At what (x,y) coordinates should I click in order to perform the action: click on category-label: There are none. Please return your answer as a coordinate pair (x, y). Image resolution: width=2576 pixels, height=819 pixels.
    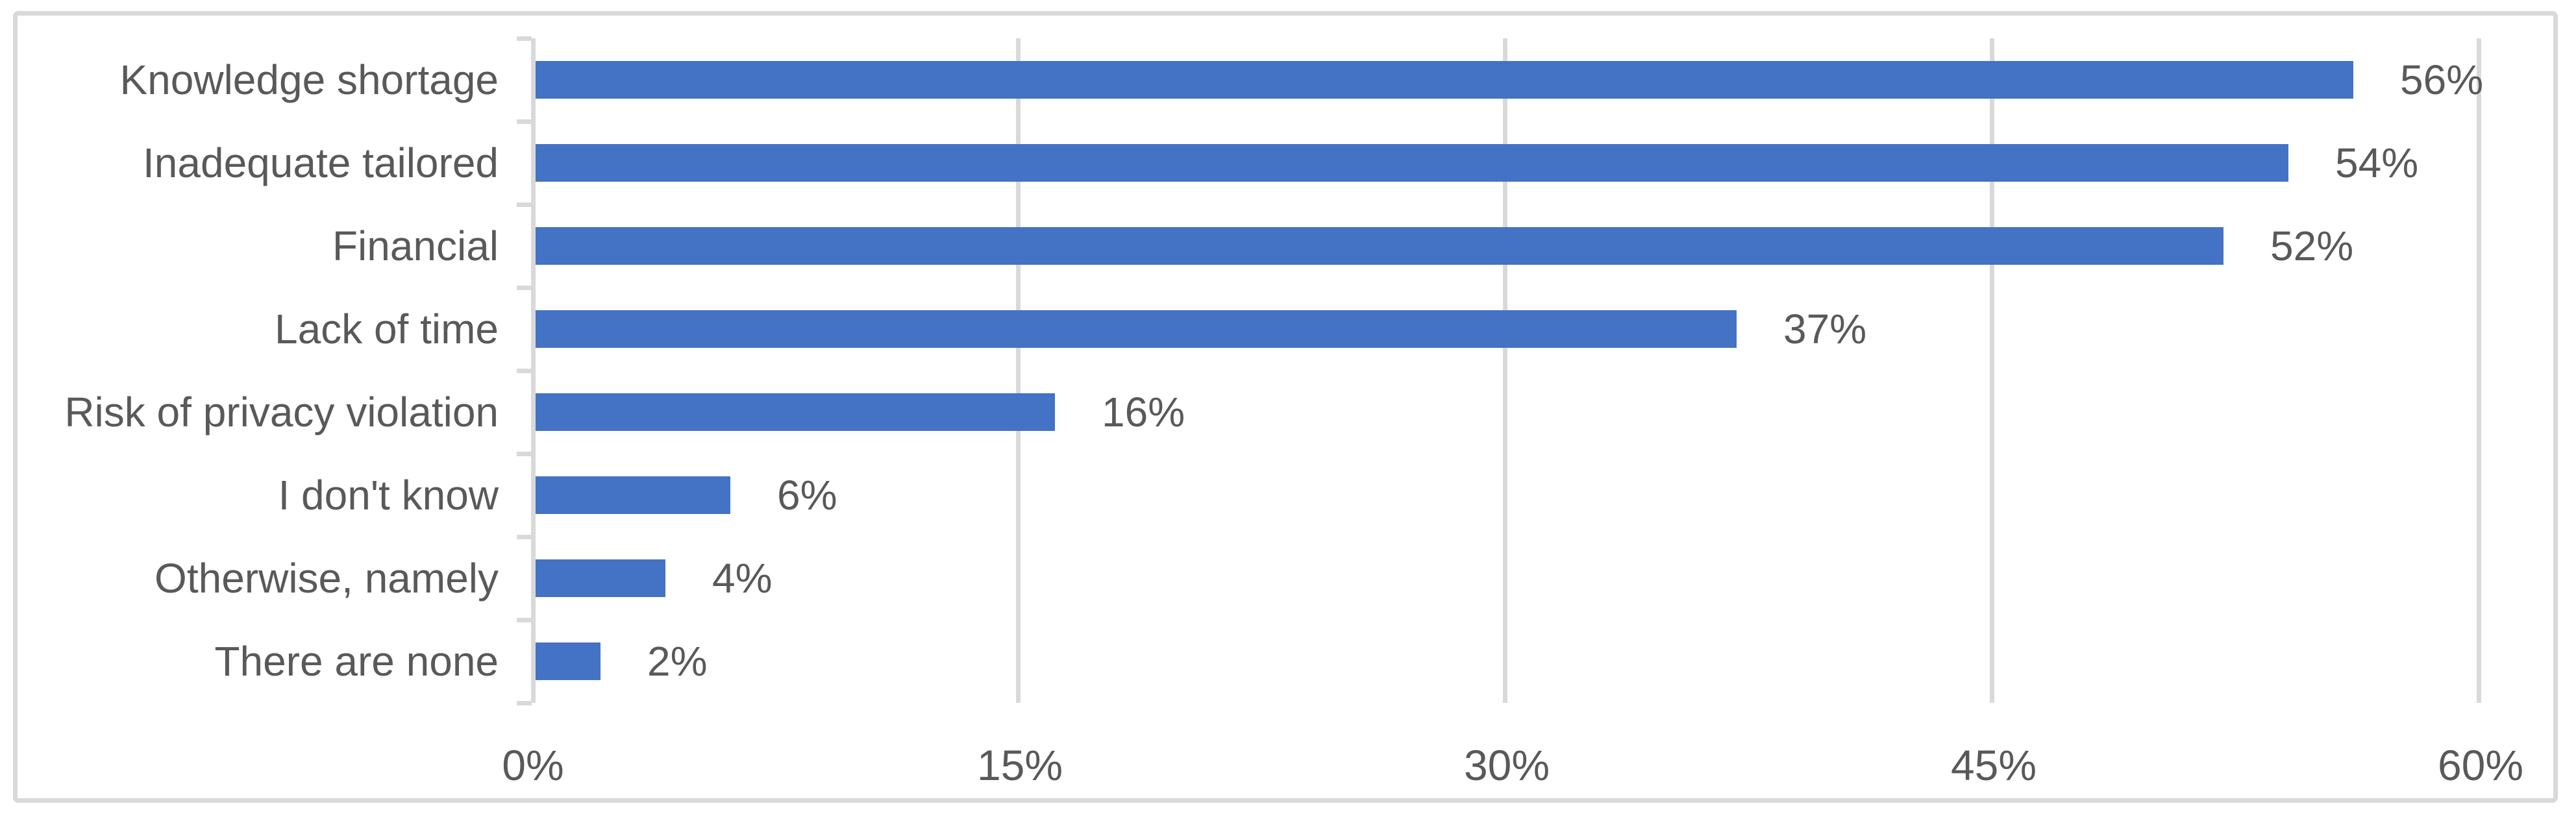
    Looking at the image, I should click on (356, 661).